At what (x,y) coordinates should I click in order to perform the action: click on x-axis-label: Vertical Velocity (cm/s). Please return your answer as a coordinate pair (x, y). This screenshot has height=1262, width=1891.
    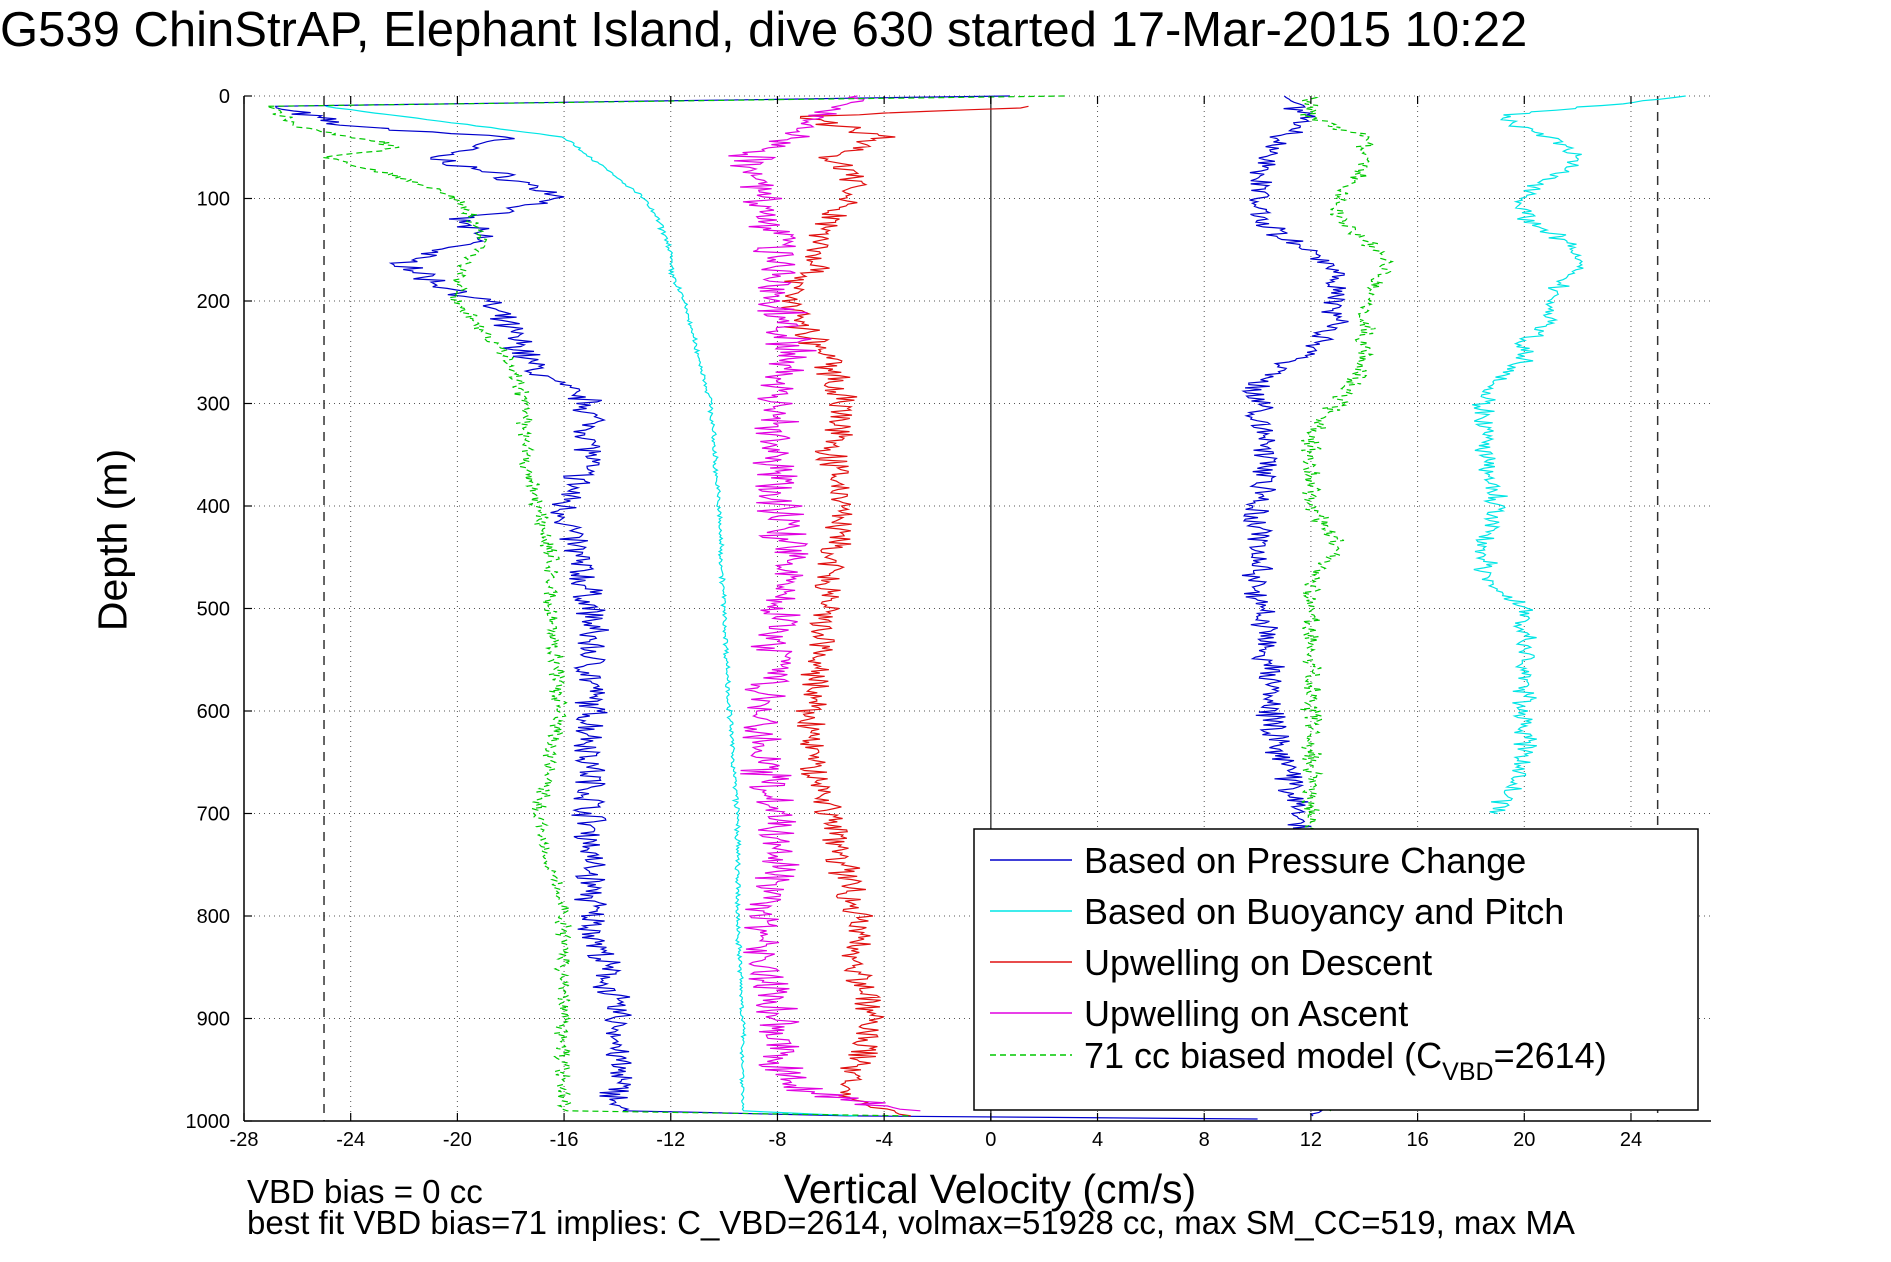
    Looking at the image, I should click on (990, 1189).